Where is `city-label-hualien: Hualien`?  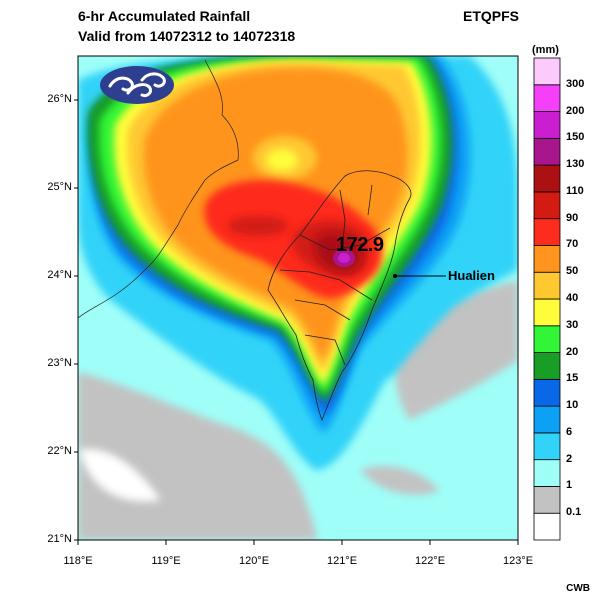
city-label-hualien: Hualien is located at coordinates (471, 275).